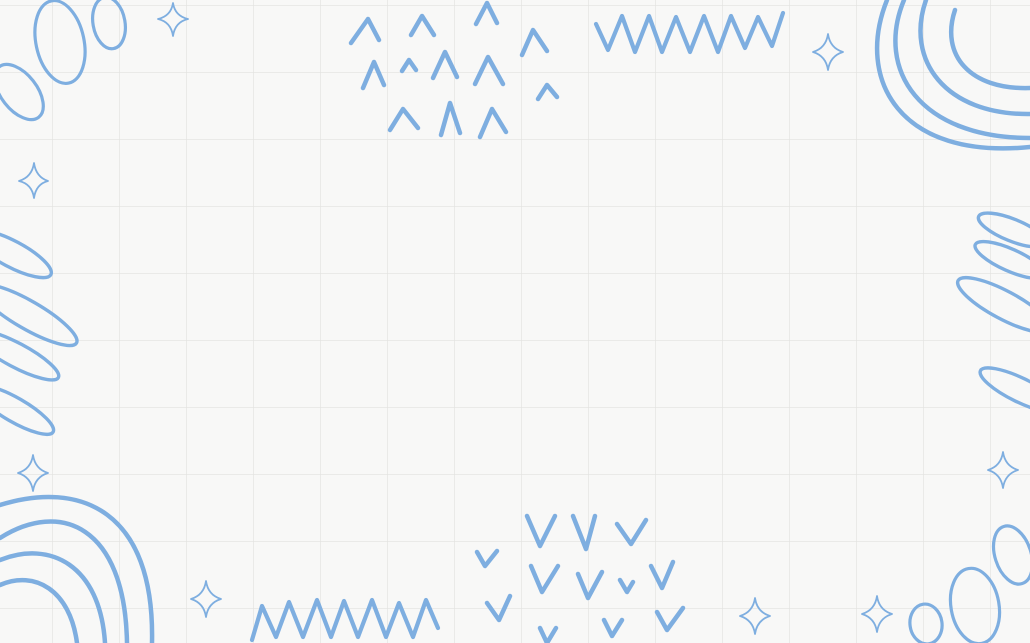 This screenshot has height=643, width=1030. What do you see at coordinates (580, 578) in the screenshot?
I see `v-marks-bottom` at bounding box center [580, 578].